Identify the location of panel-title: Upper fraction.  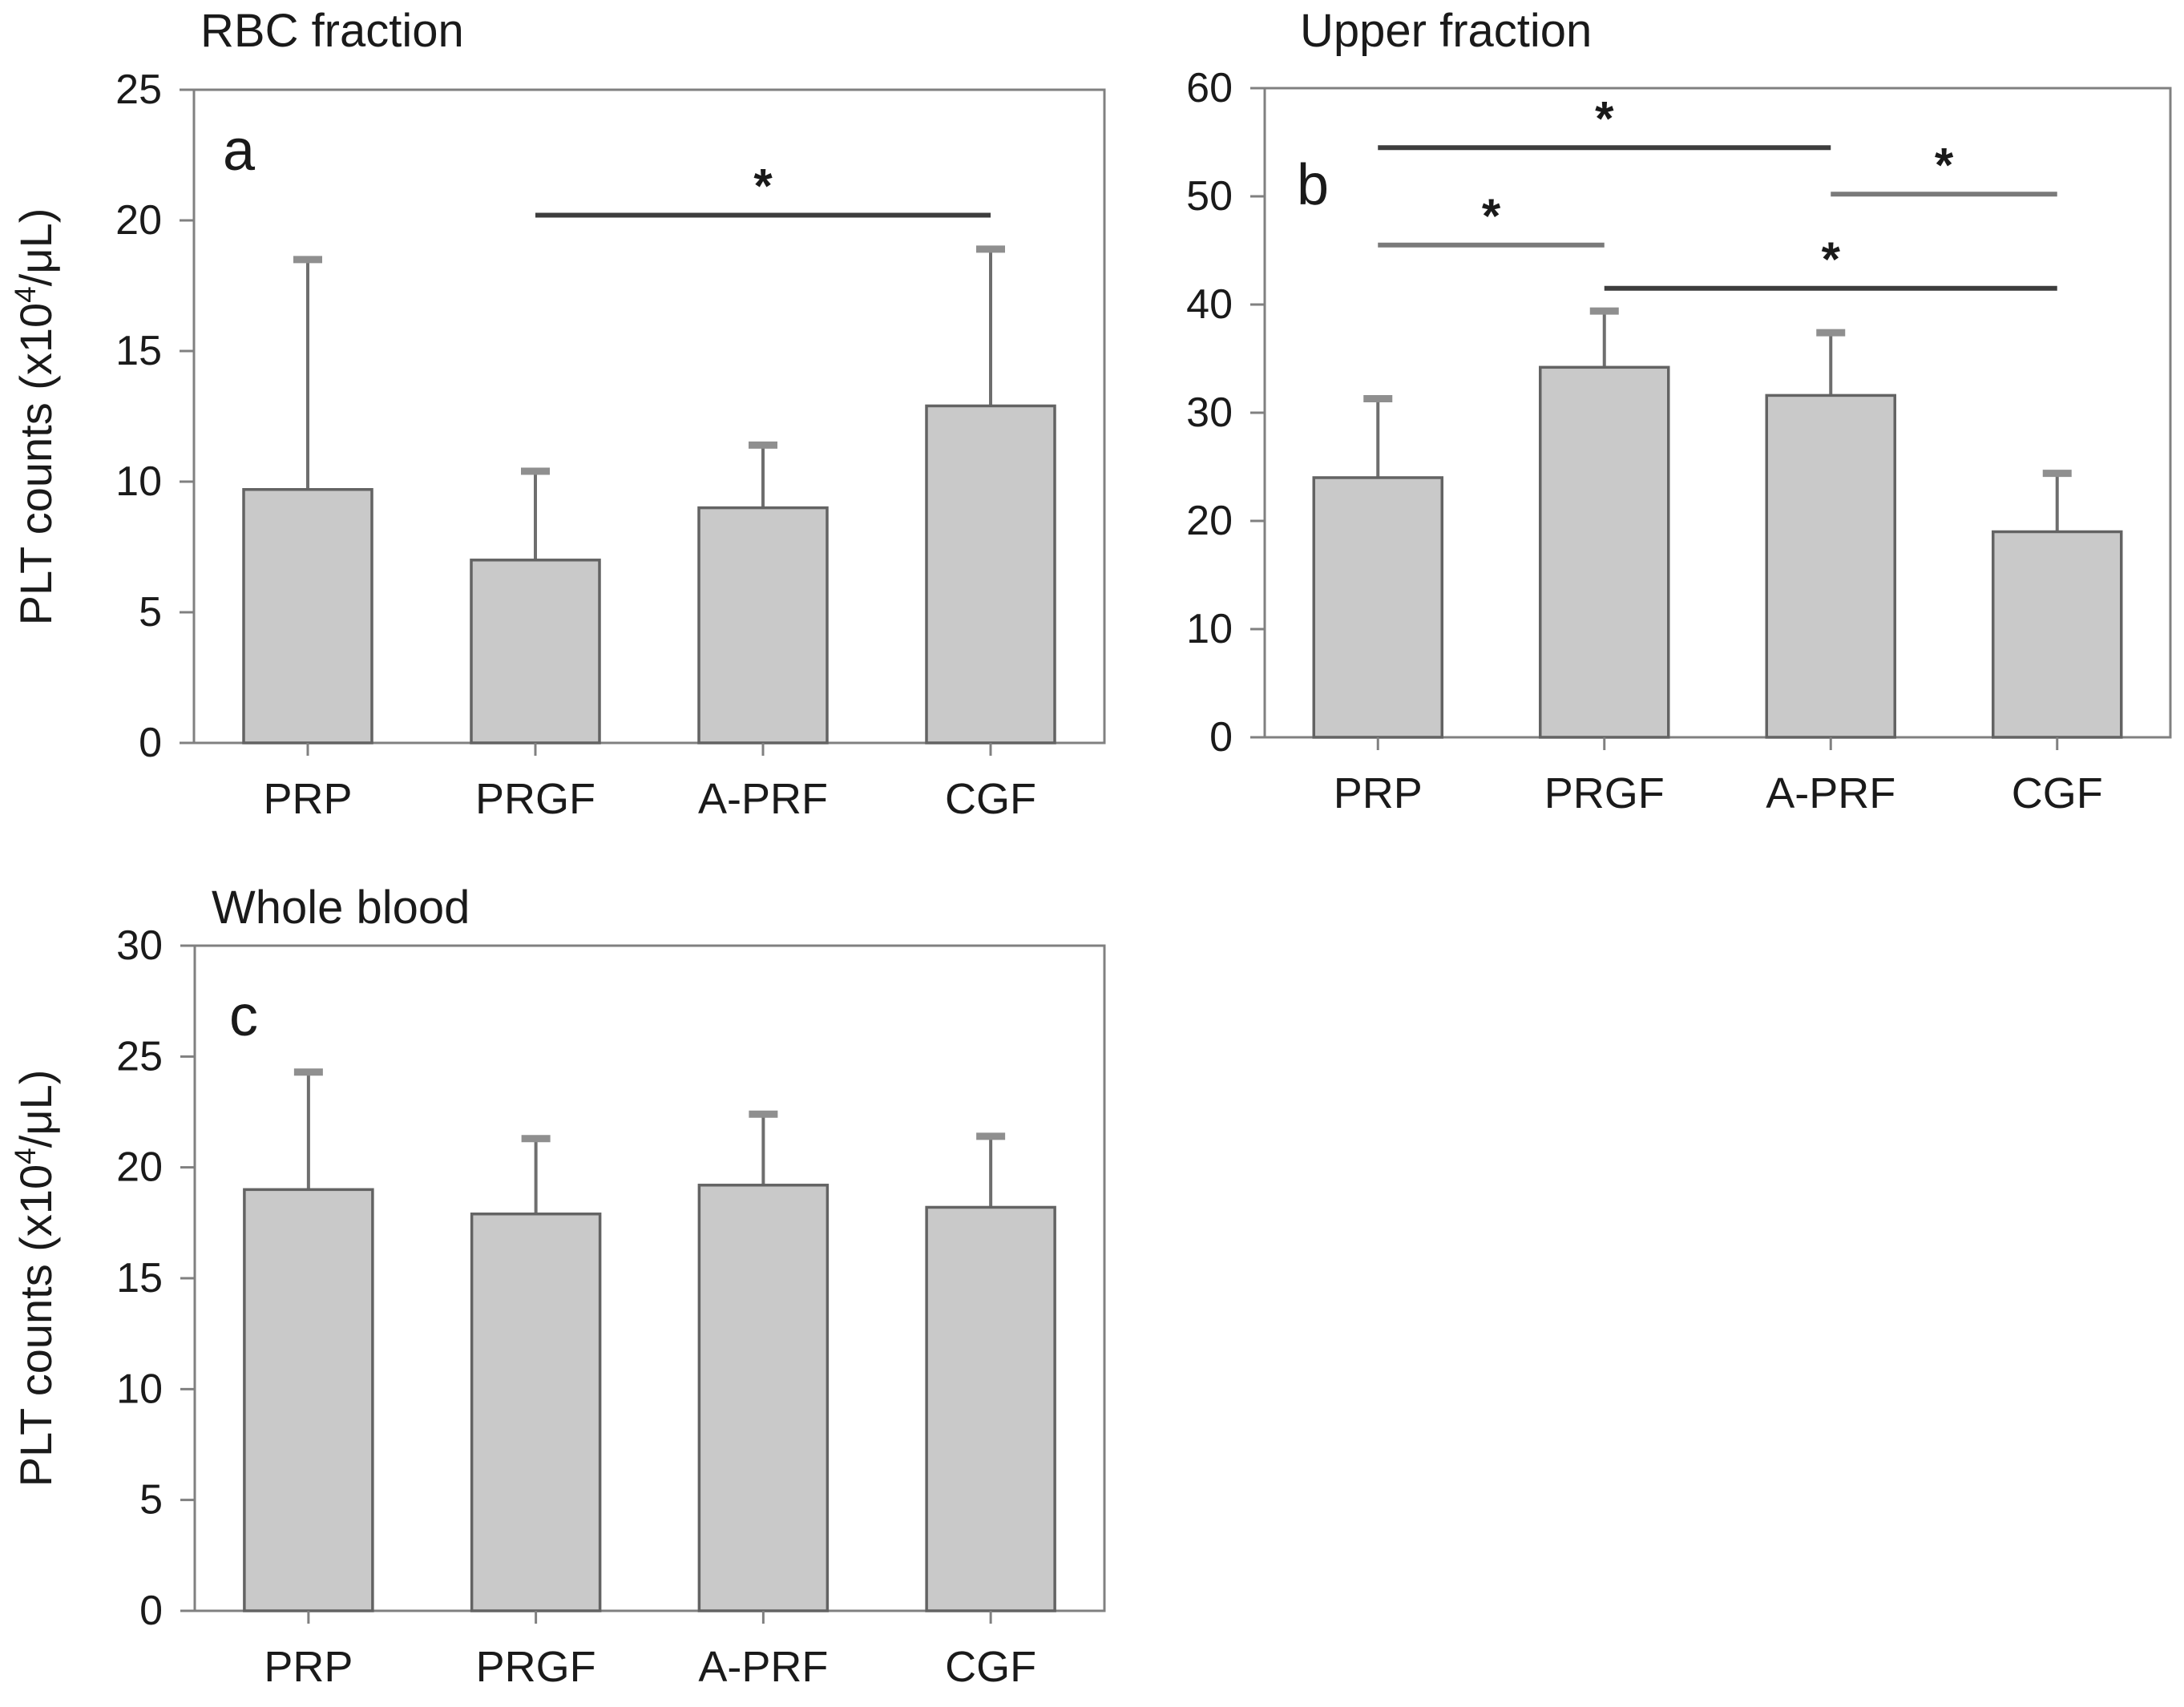
(1446, 31).